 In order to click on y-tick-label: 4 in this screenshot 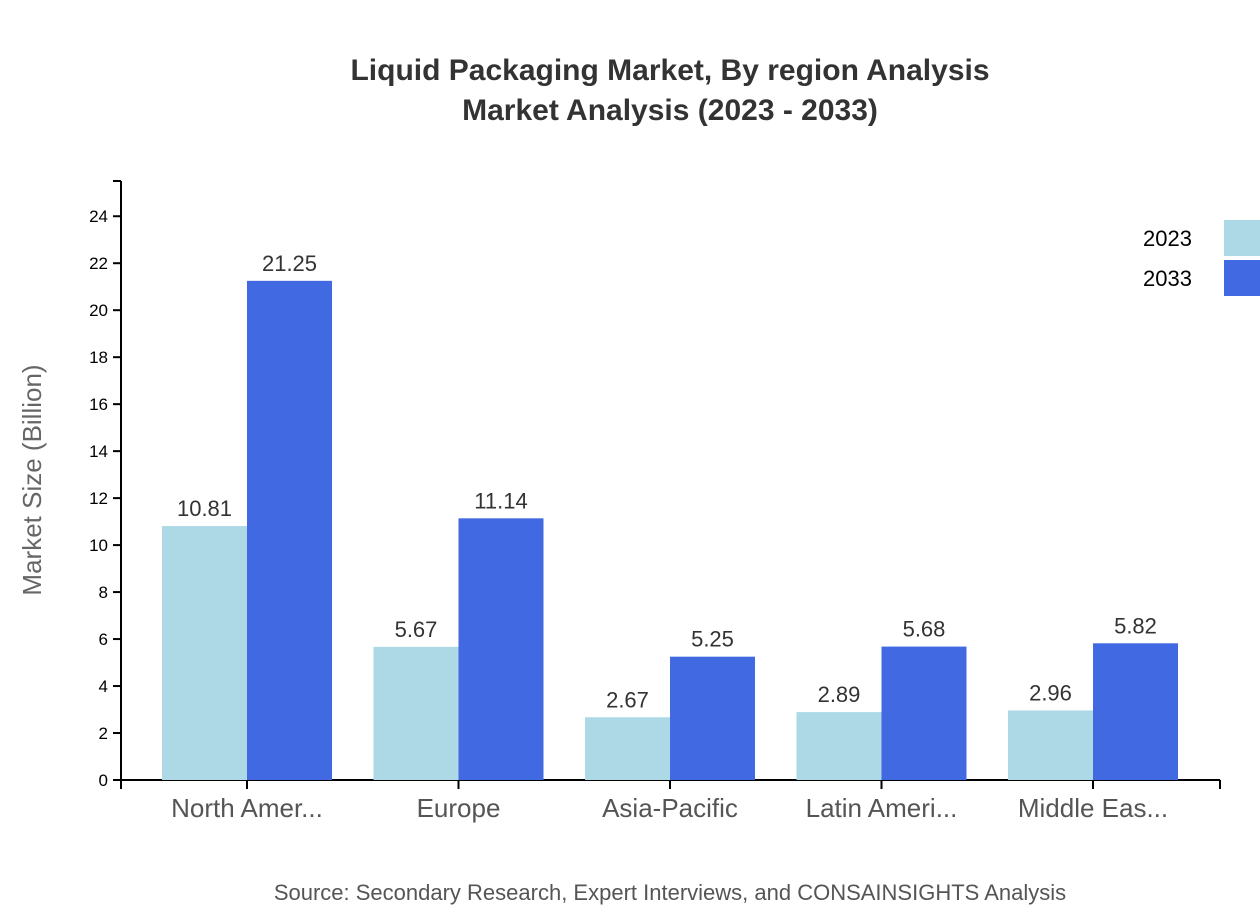, I will do `click(103, 686)`.